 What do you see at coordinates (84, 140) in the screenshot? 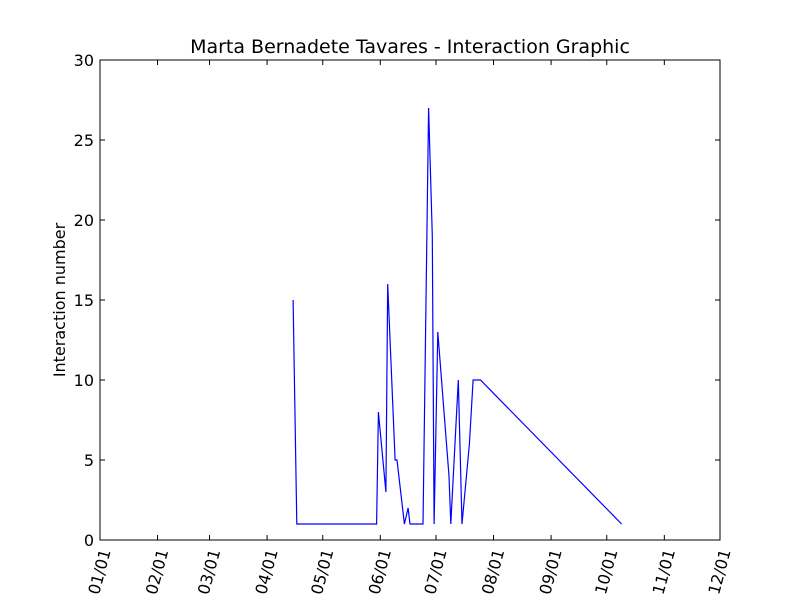
I see `y-tick-label: 25` at bounding box center [84, 140].